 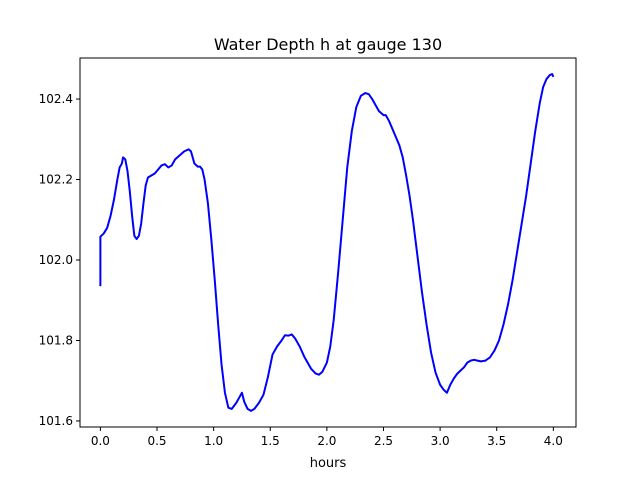 I want to click on x-tick-label: 2.5, so click(x=383, y=441).